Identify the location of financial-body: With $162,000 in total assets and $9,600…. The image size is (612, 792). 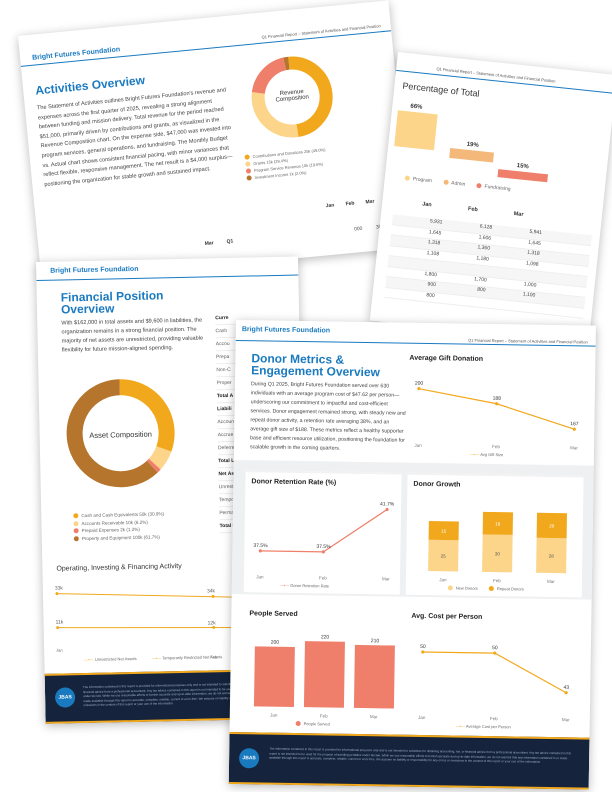
(132, 335).